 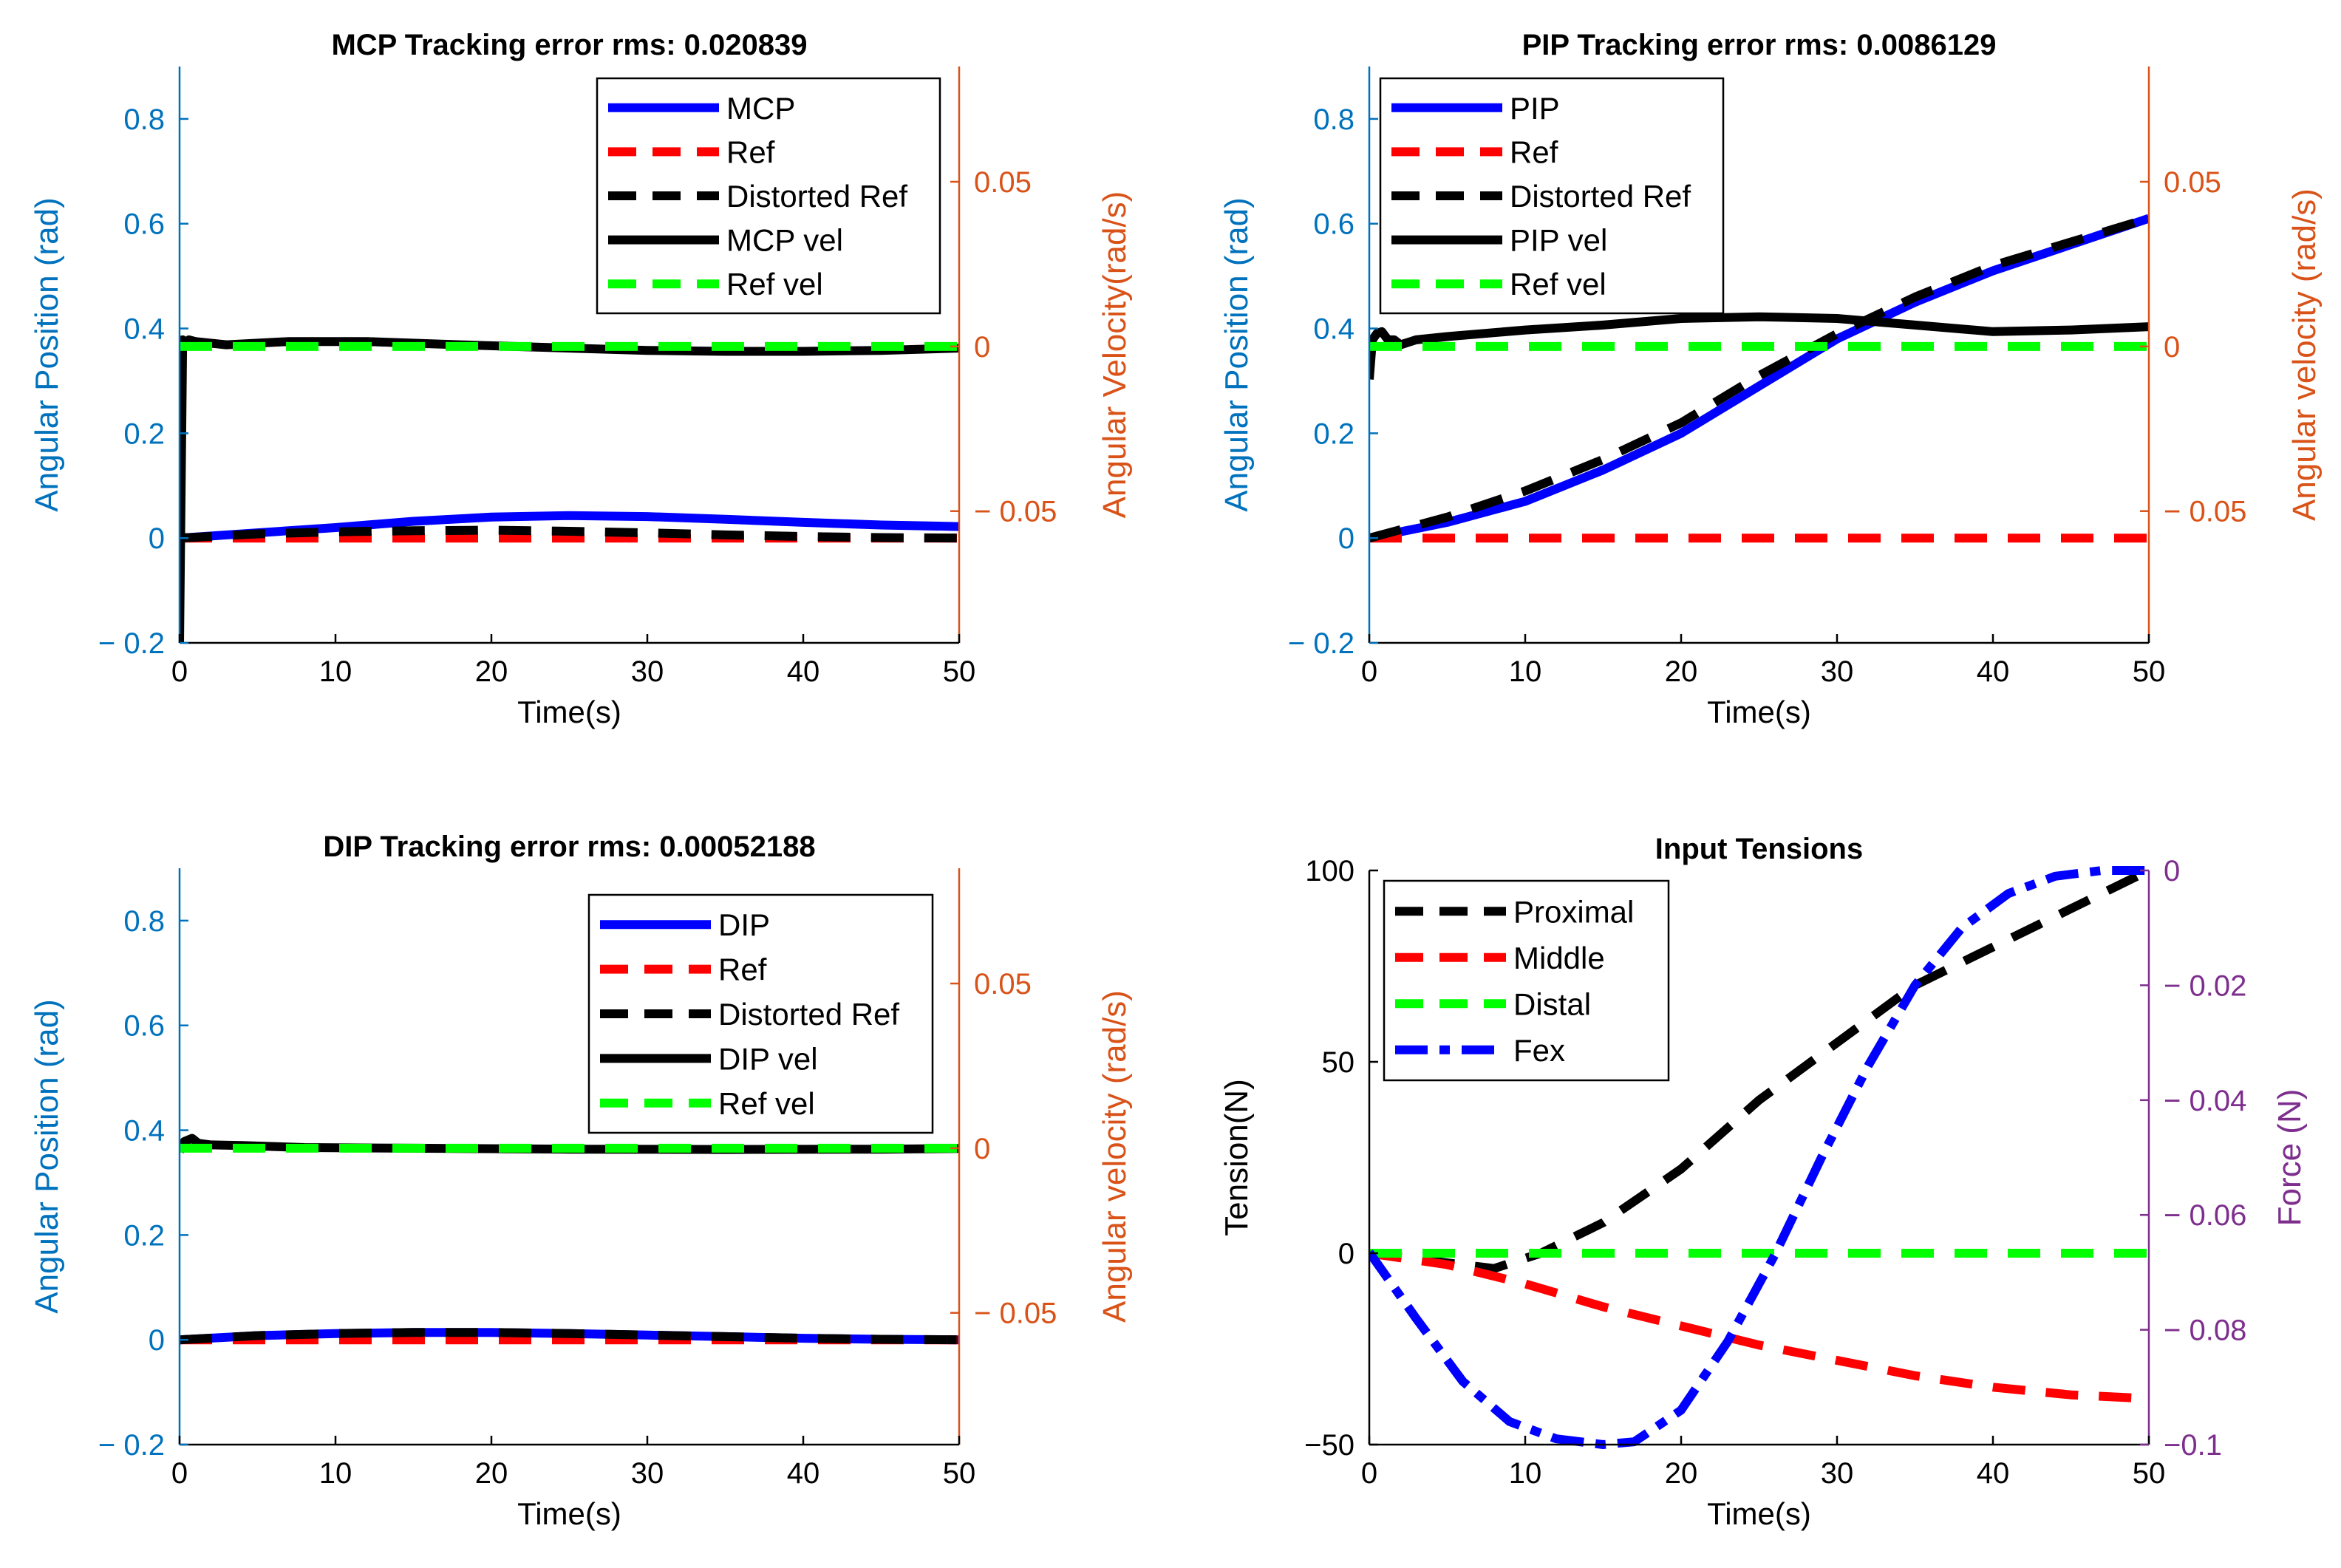 I want to click on legend-label: MCP, so click(x=761, y=109).